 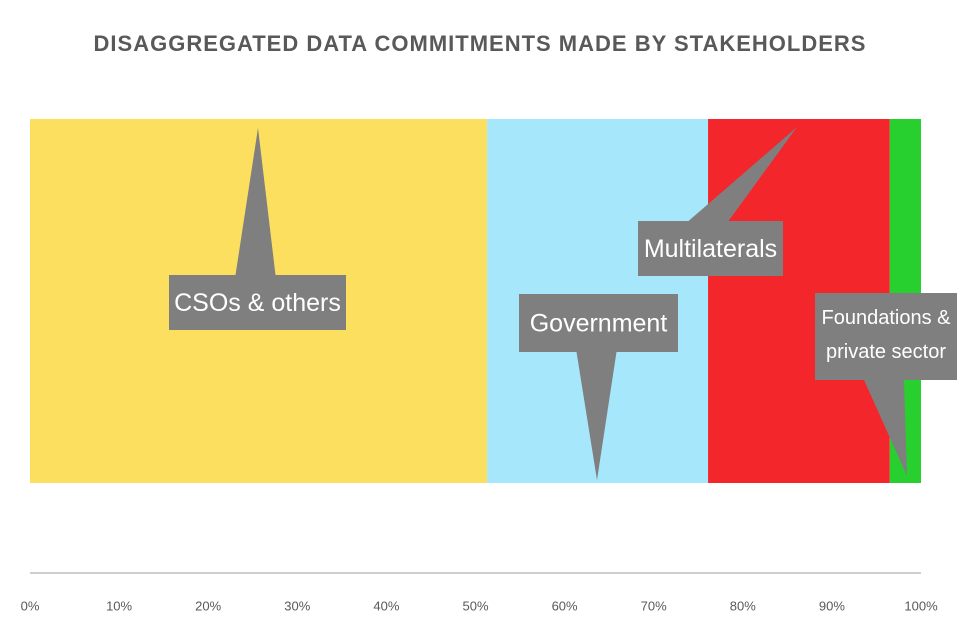 What do you see at coordinates (921, 605) in the screenshot?
I see `x-tick-label: 100%` at bounding box center [921, 605].